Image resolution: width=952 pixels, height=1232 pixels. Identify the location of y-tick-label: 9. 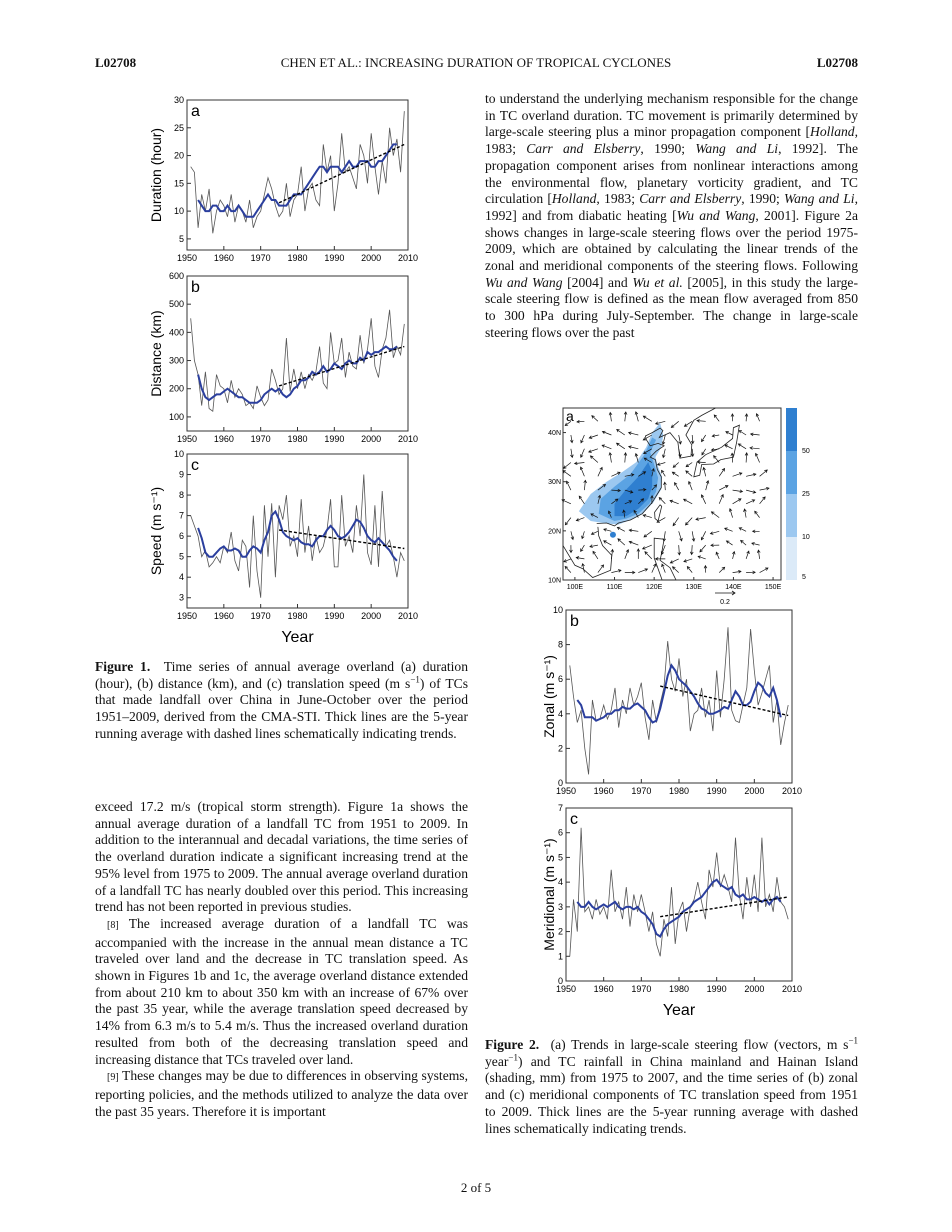
(181, 475).